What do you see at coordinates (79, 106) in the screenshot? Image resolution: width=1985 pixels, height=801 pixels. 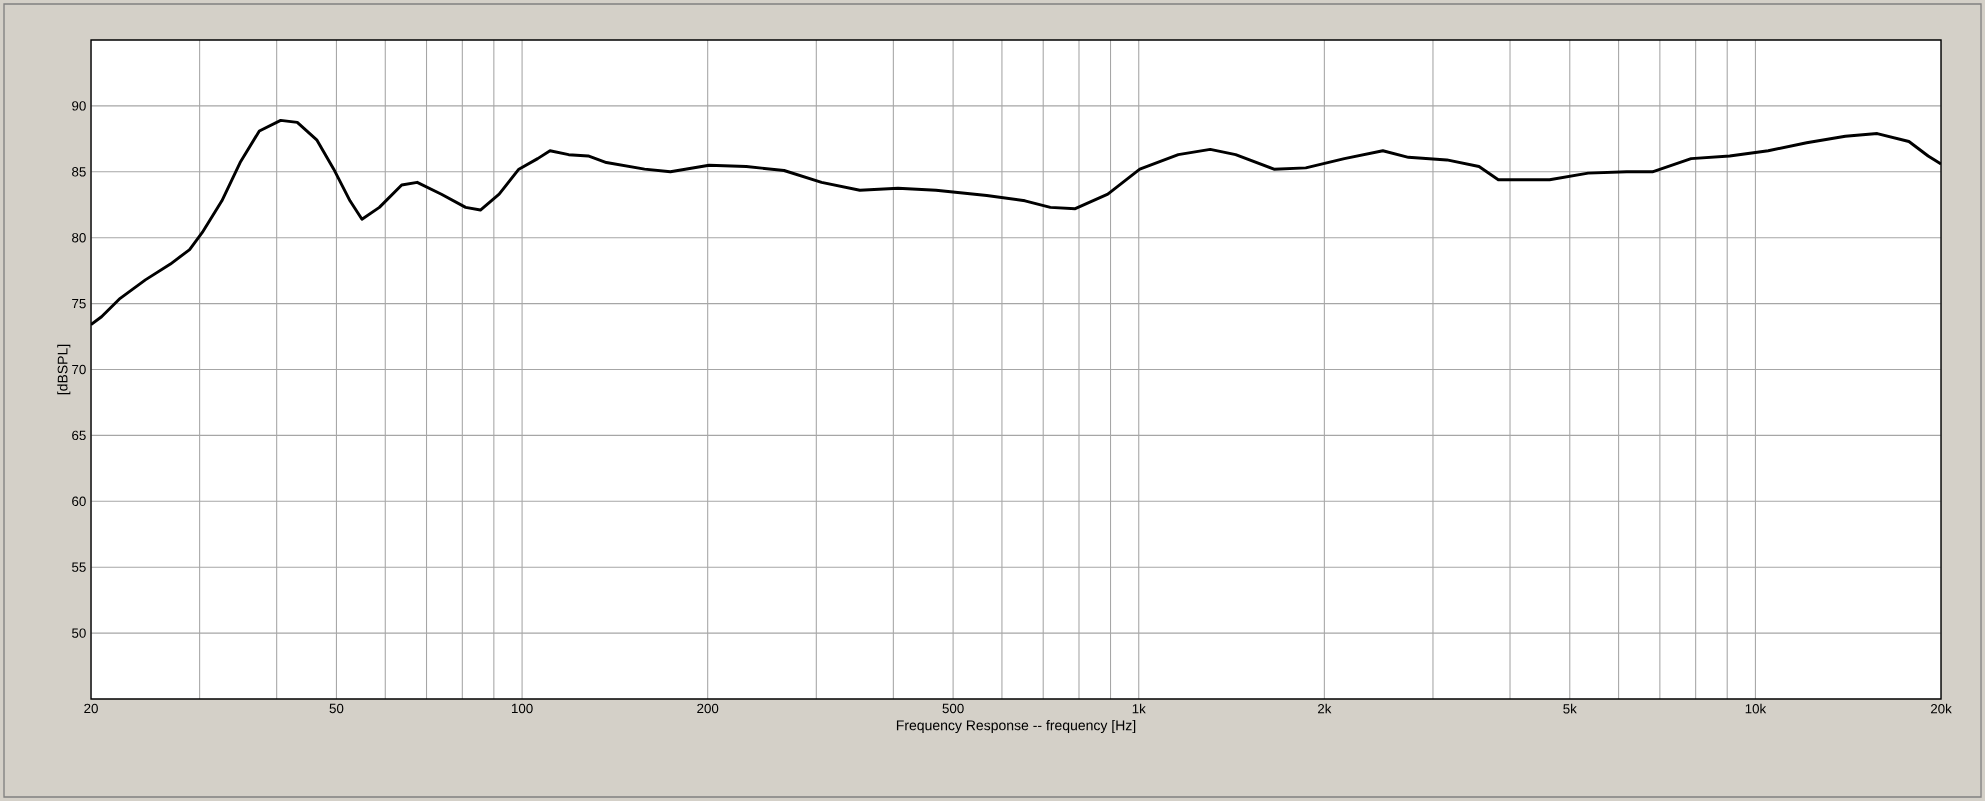 I see `y-tick-label: 90` at bounding box center [79, 106].